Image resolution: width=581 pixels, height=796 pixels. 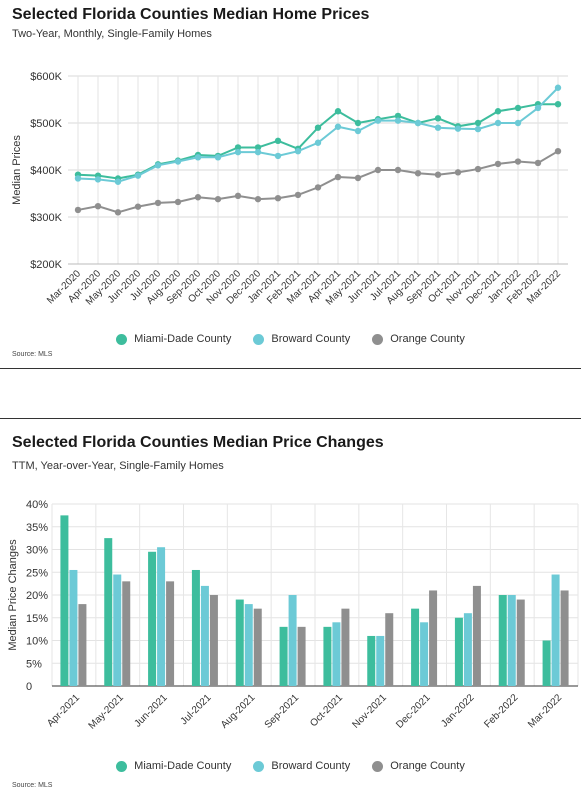 I want to click on legend-swatch-miami-dade, so click(x=122, y=766).